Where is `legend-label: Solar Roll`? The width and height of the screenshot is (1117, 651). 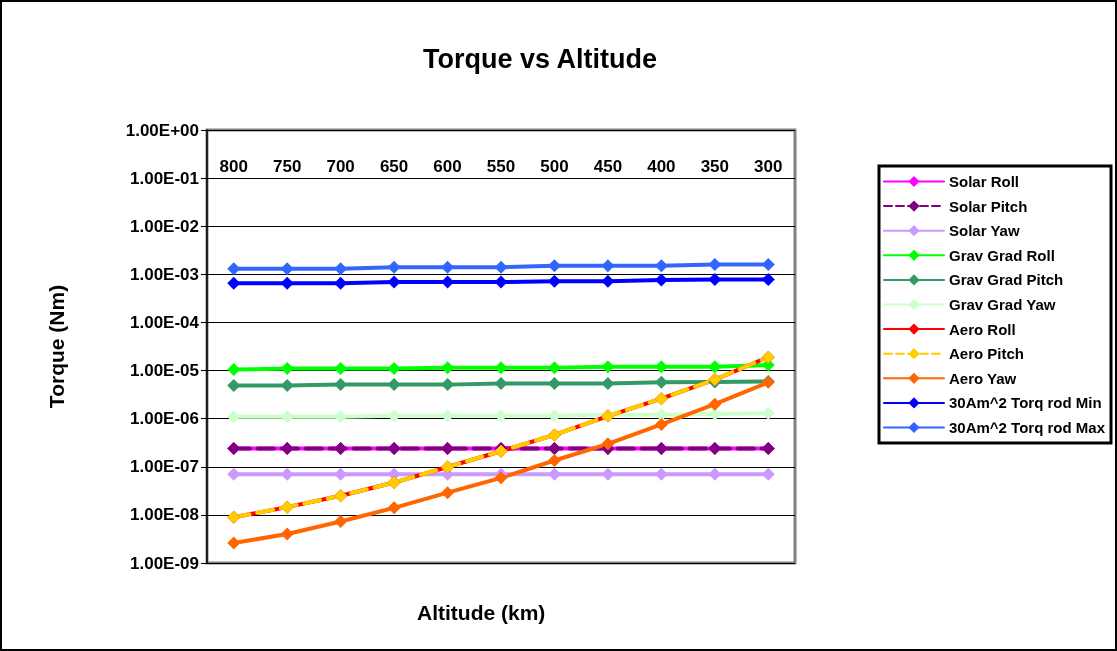
legend-label: Solar Roll is located at coordinates (983, 181).